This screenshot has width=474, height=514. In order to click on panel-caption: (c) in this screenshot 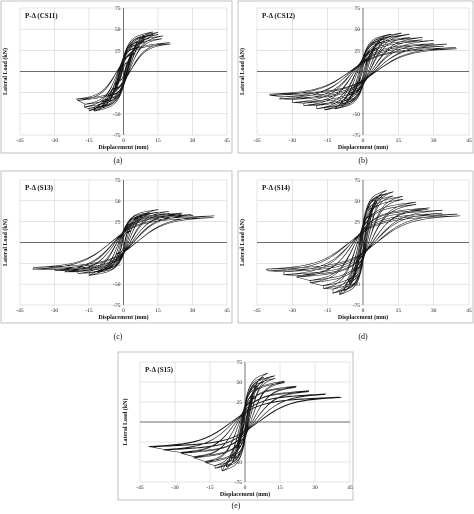, I will do `click(118, 336)`.